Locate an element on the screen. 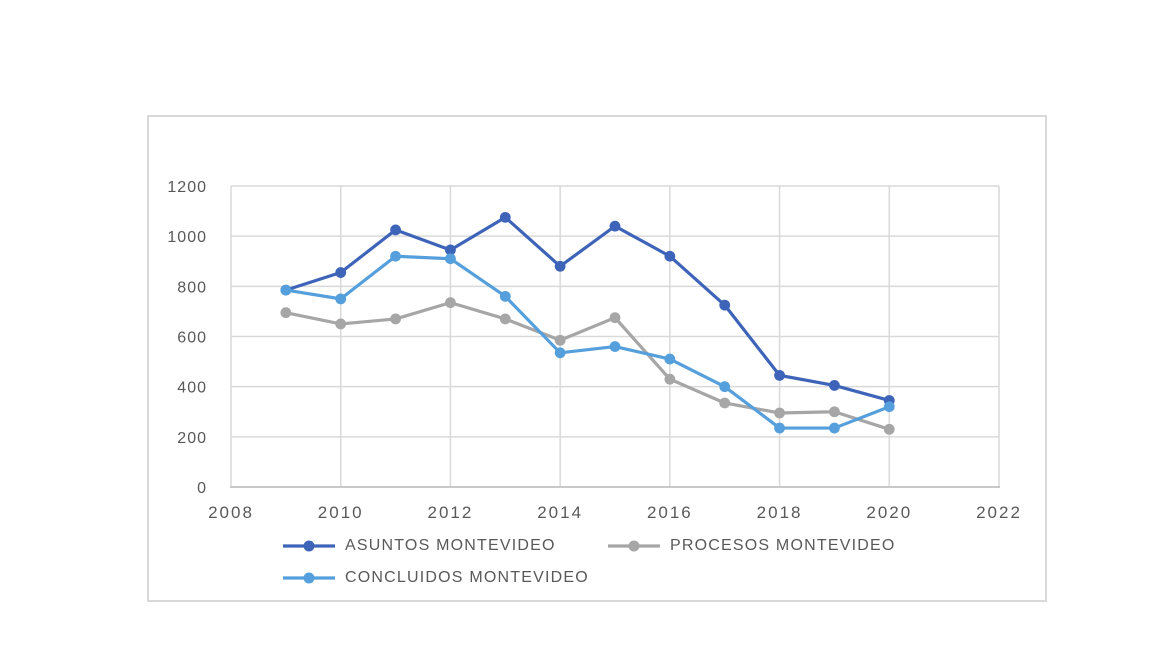 The image size is (1152, 648). legend-item-procesos: PROCESOS MONTEVIDEO is located at coordinates (752, 546).